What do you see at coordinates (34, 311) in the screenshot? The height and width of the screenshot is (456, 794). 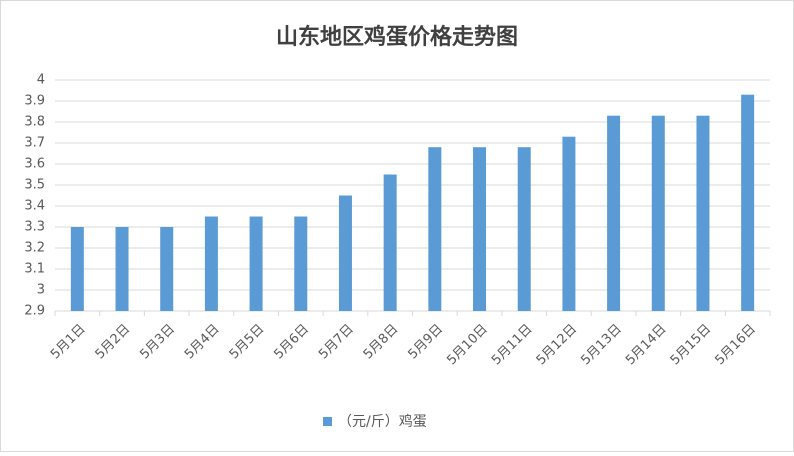 I see `y-tick-label: 2.9` at bounding box center [34, 311].